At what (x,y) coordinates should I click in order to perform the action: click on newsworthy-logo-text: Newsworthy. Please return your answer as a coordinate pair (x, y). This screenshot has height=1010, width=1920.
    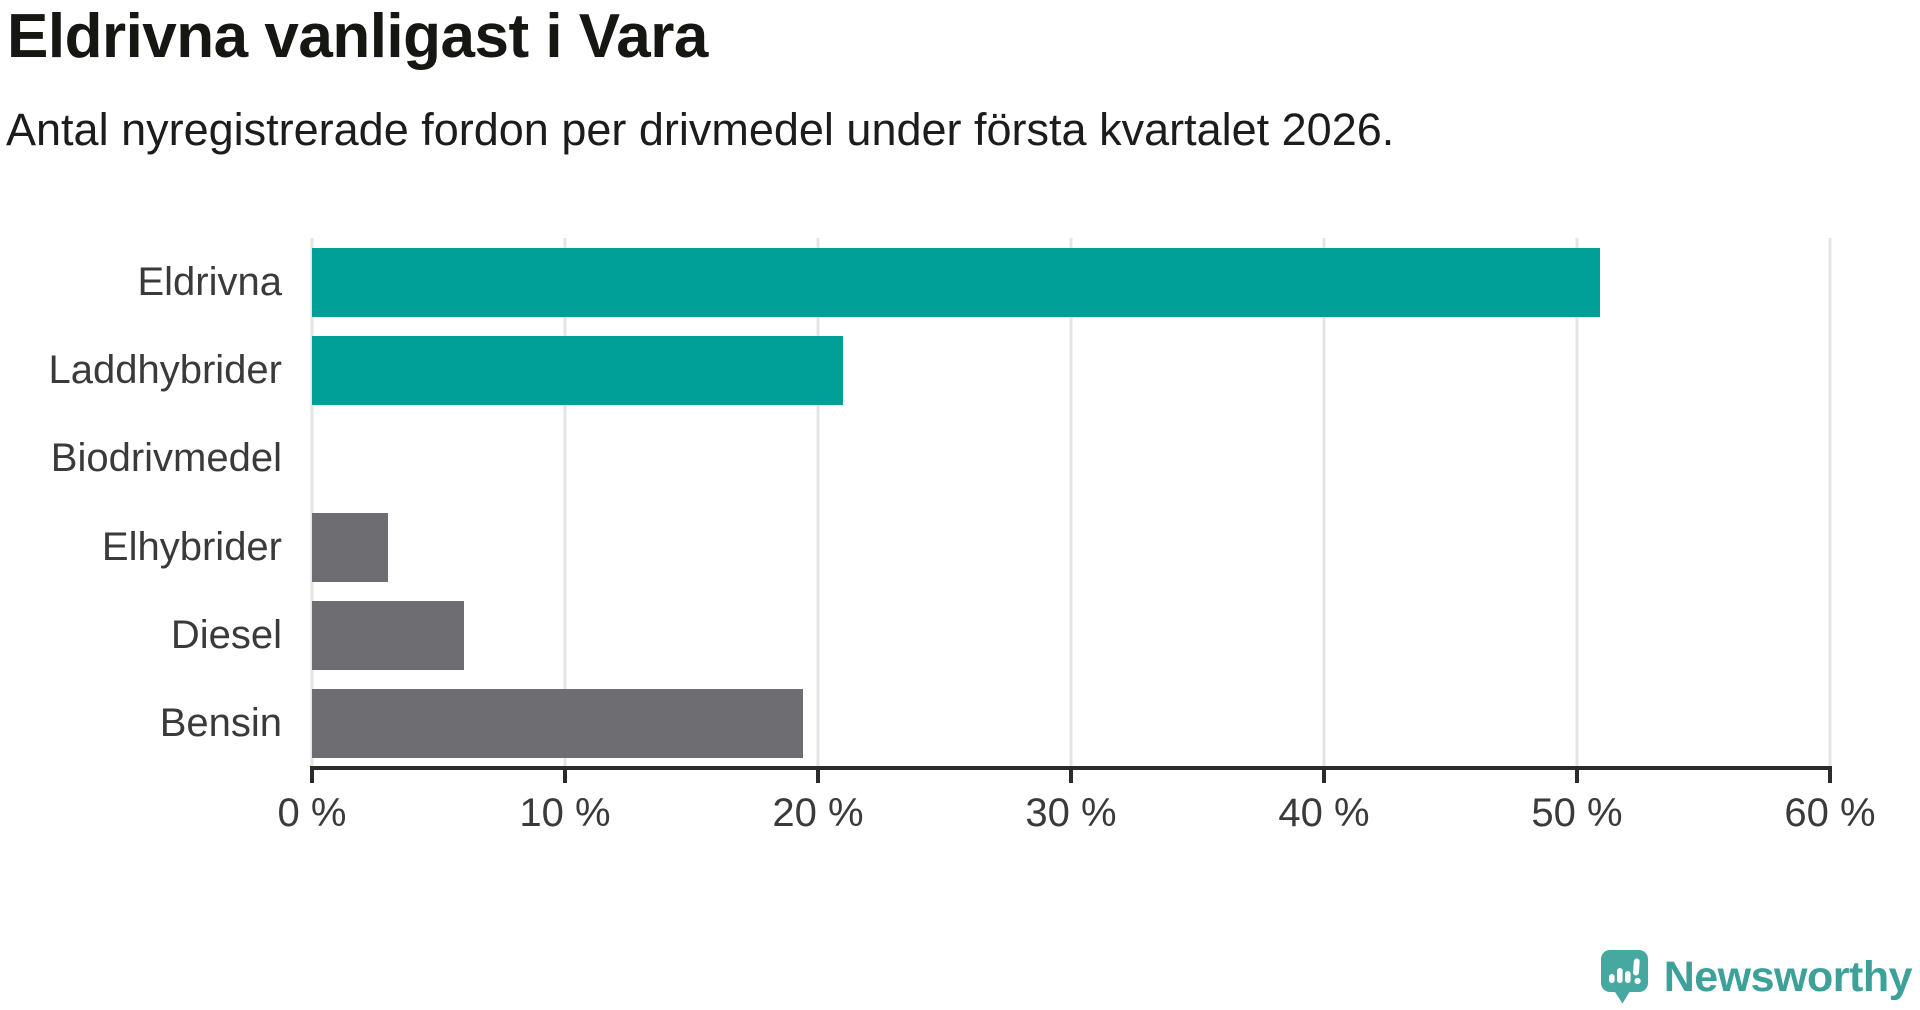
    Looking at the image, I should click on (1788, 976).